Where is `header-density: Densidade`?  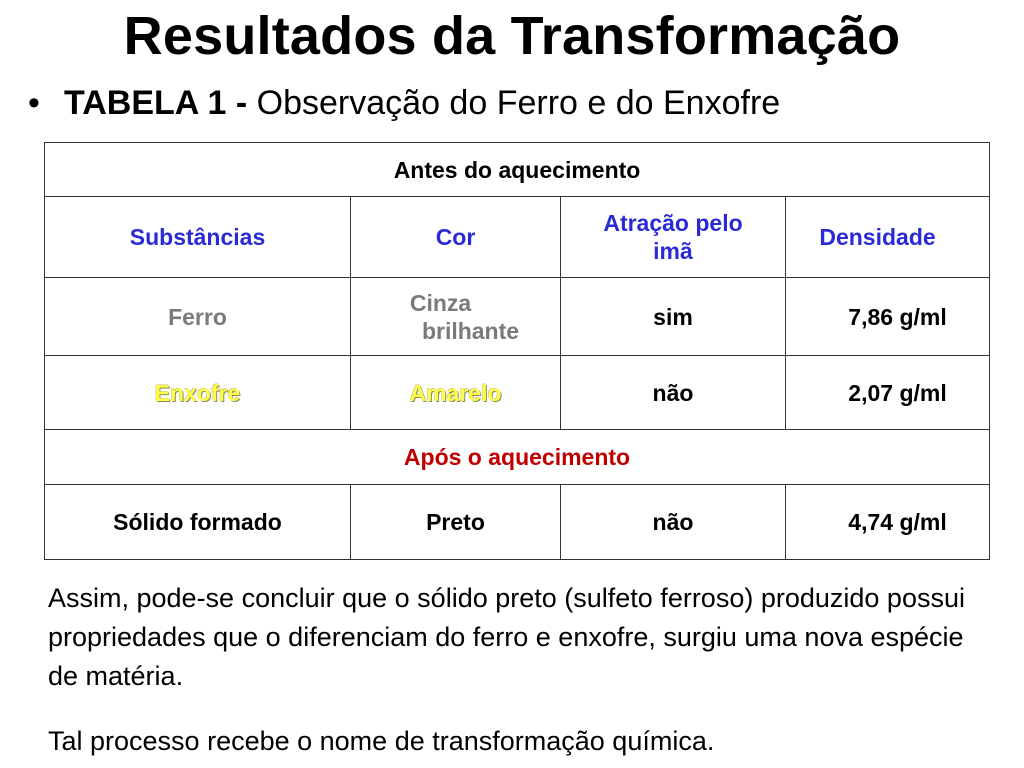
header-density: Densidade is located at coordinates (887, 237).